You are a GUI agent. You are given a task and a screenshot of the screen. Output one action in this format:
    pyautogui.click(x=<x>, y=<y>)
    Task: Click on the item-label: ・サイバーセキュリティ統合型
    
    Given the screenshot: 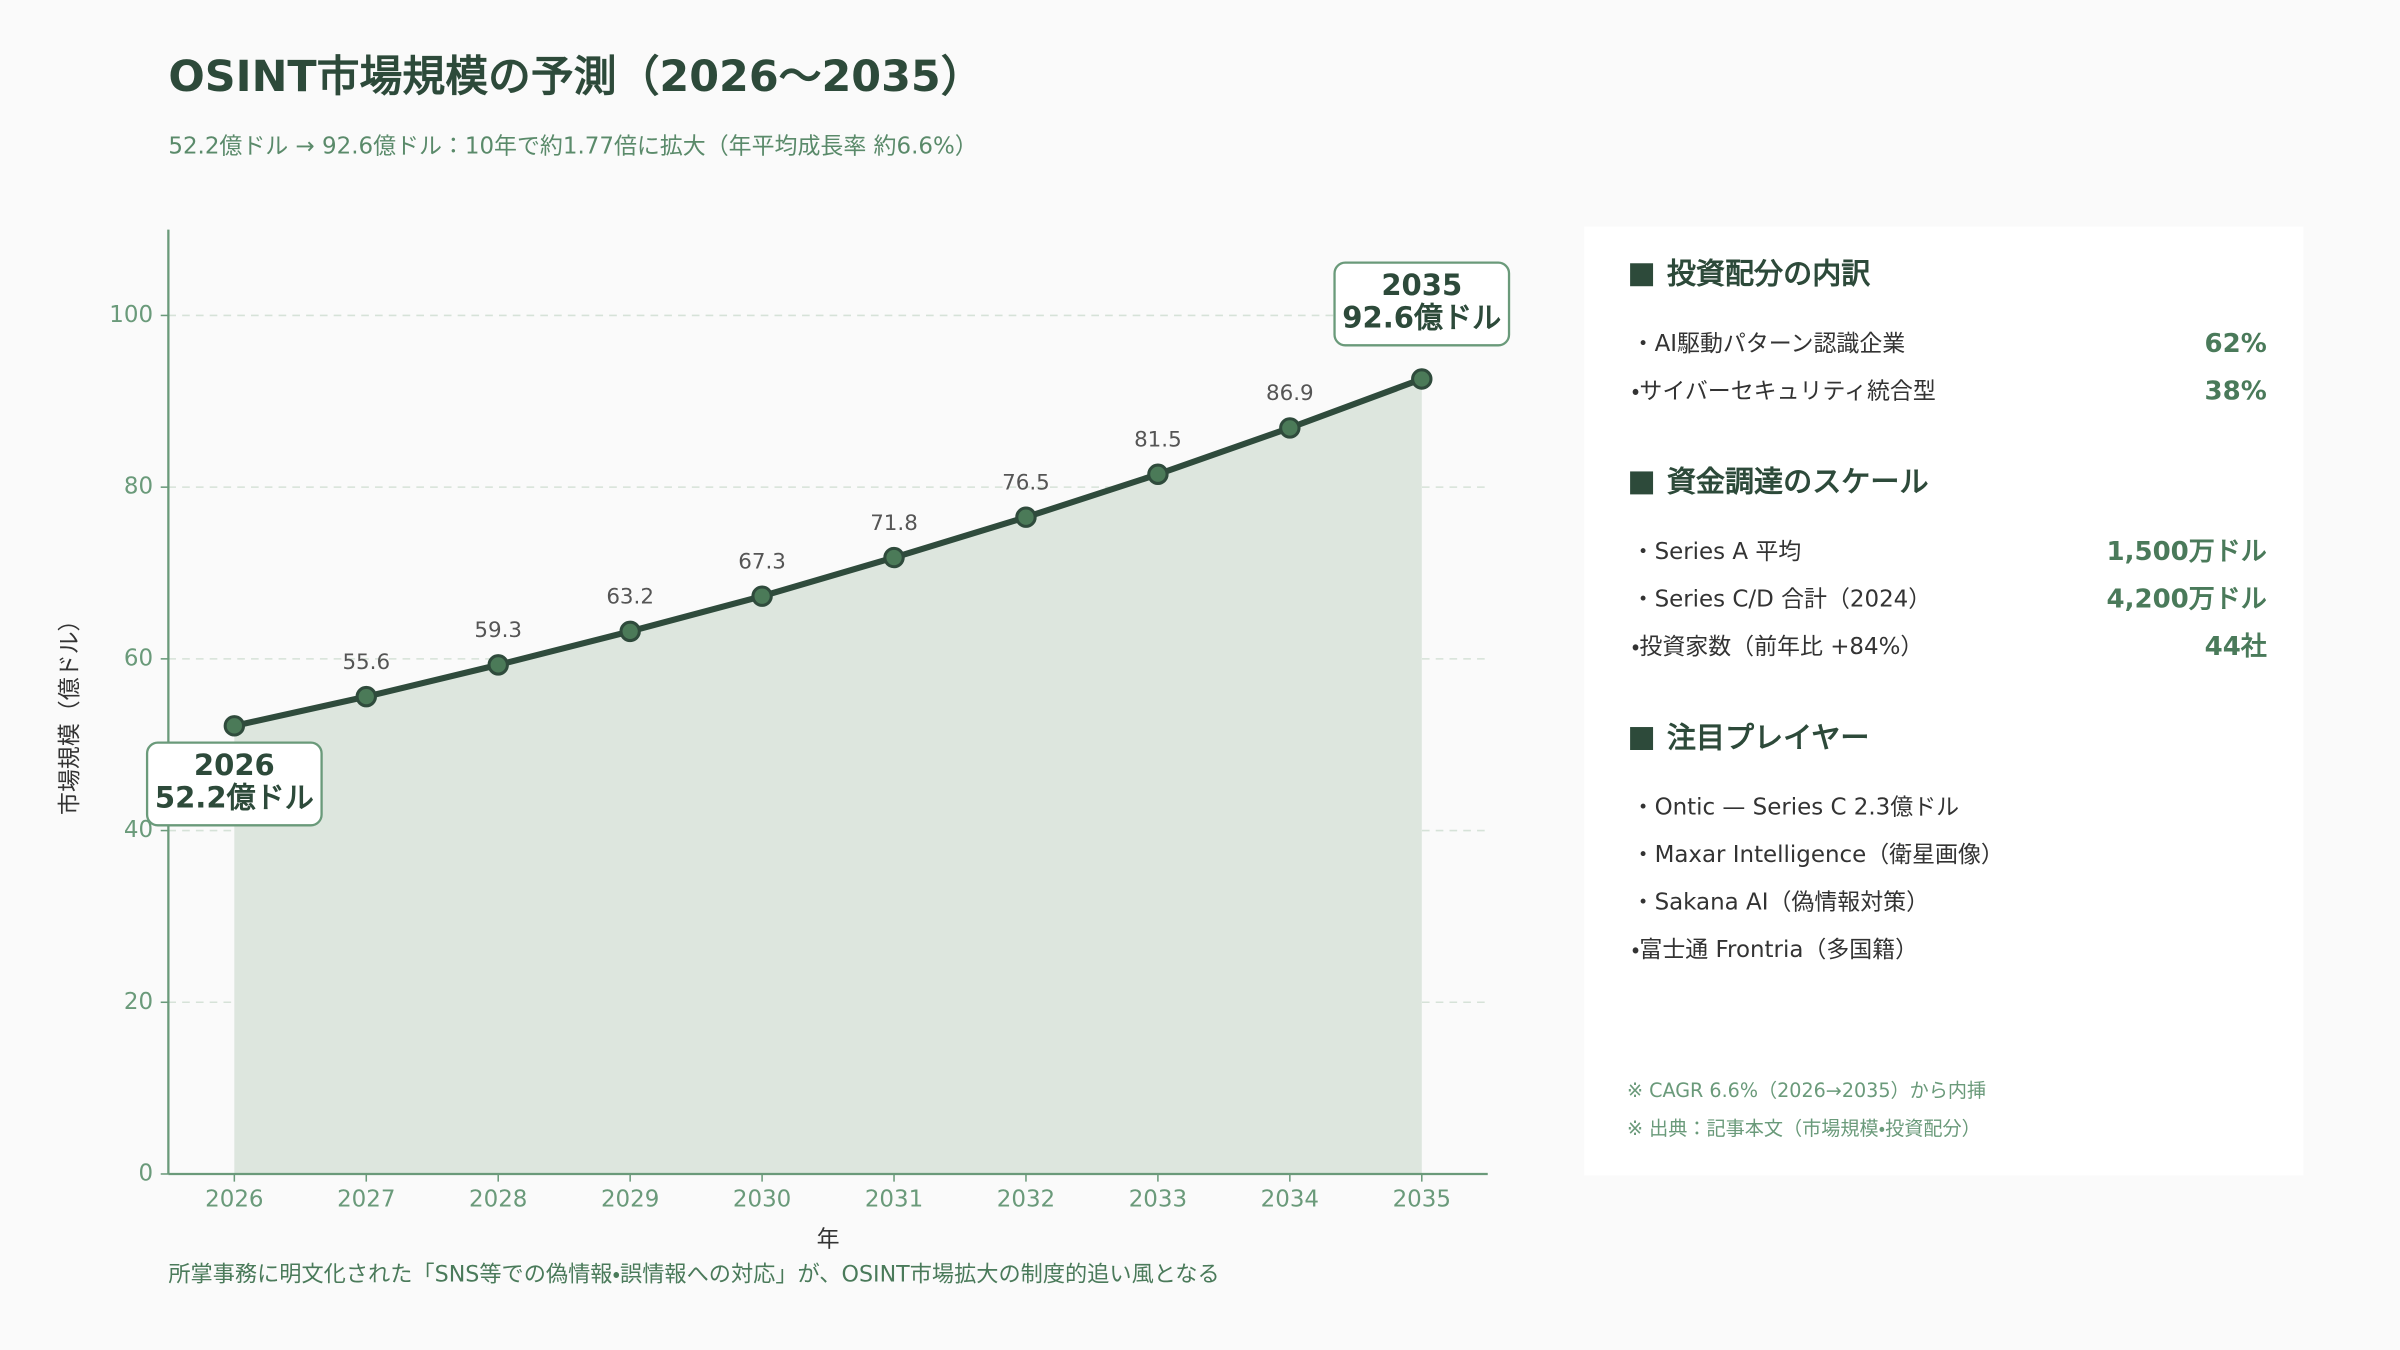 What is the action you would take?
    pyautogui.click(x=1784, y=391)
    